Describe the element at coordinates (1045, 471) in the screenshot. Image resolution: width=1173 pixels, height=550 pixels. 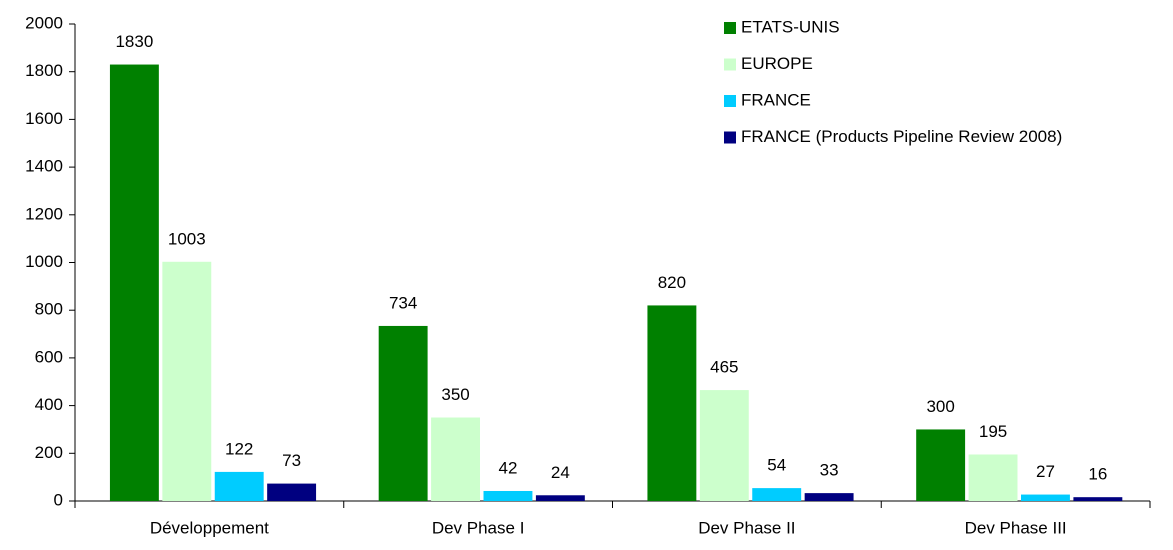
I see `data-label: 27` at that location.